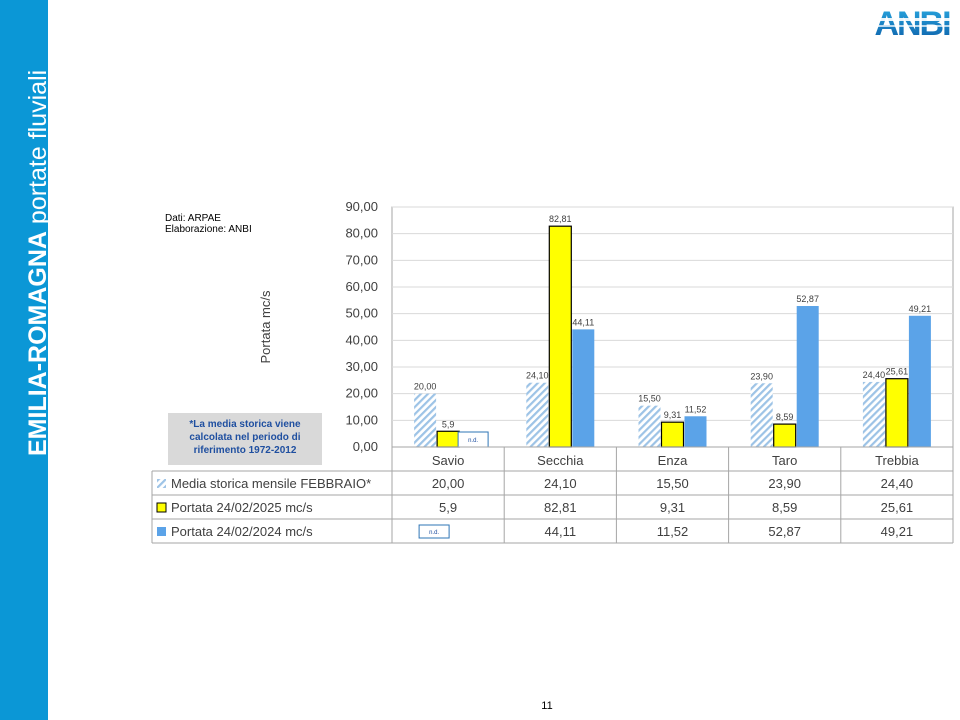 This screenshot has width=960, height=720. I want to click on sidebar: EMILIA-ROMAGNA portate fluviali, so click(26, 360).